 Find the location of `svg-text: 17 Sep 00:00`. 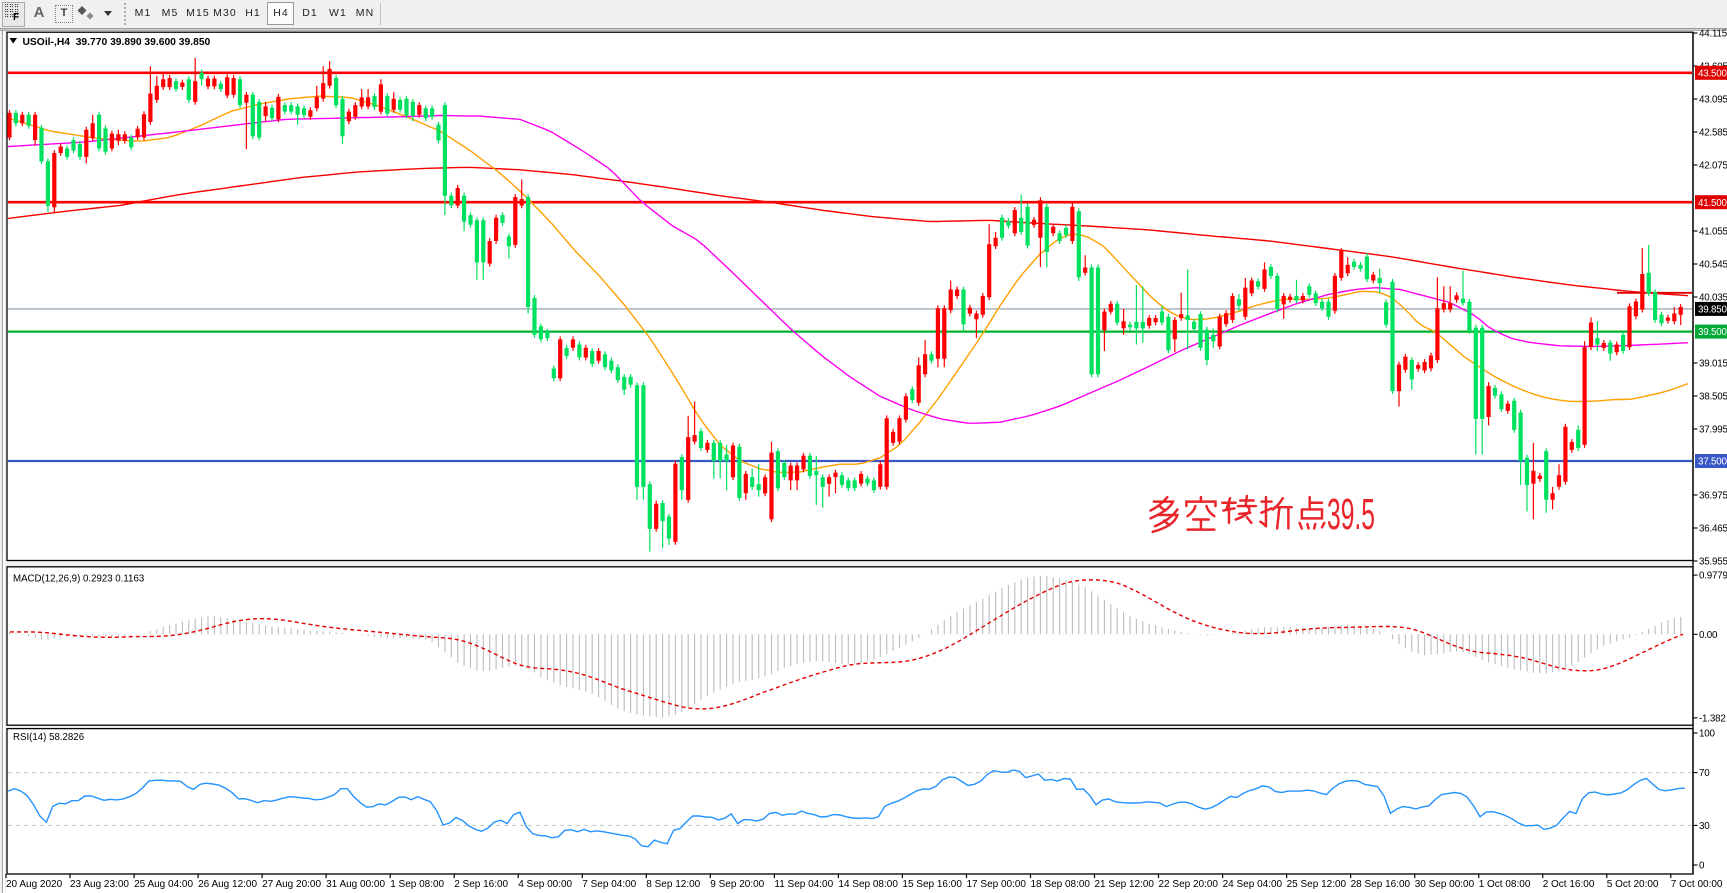

svg-text: 17 Sep 00:00 is located at coordinates (997, 884).